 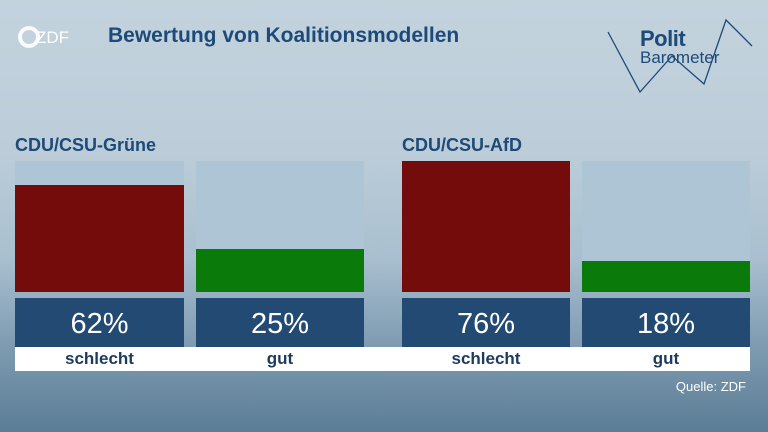 What do you see at coordinates (486, 324) in the screenshot?
I see `value-label-cdu-csu-afd-schlecht: 76%` at bounding box center [486, 324].